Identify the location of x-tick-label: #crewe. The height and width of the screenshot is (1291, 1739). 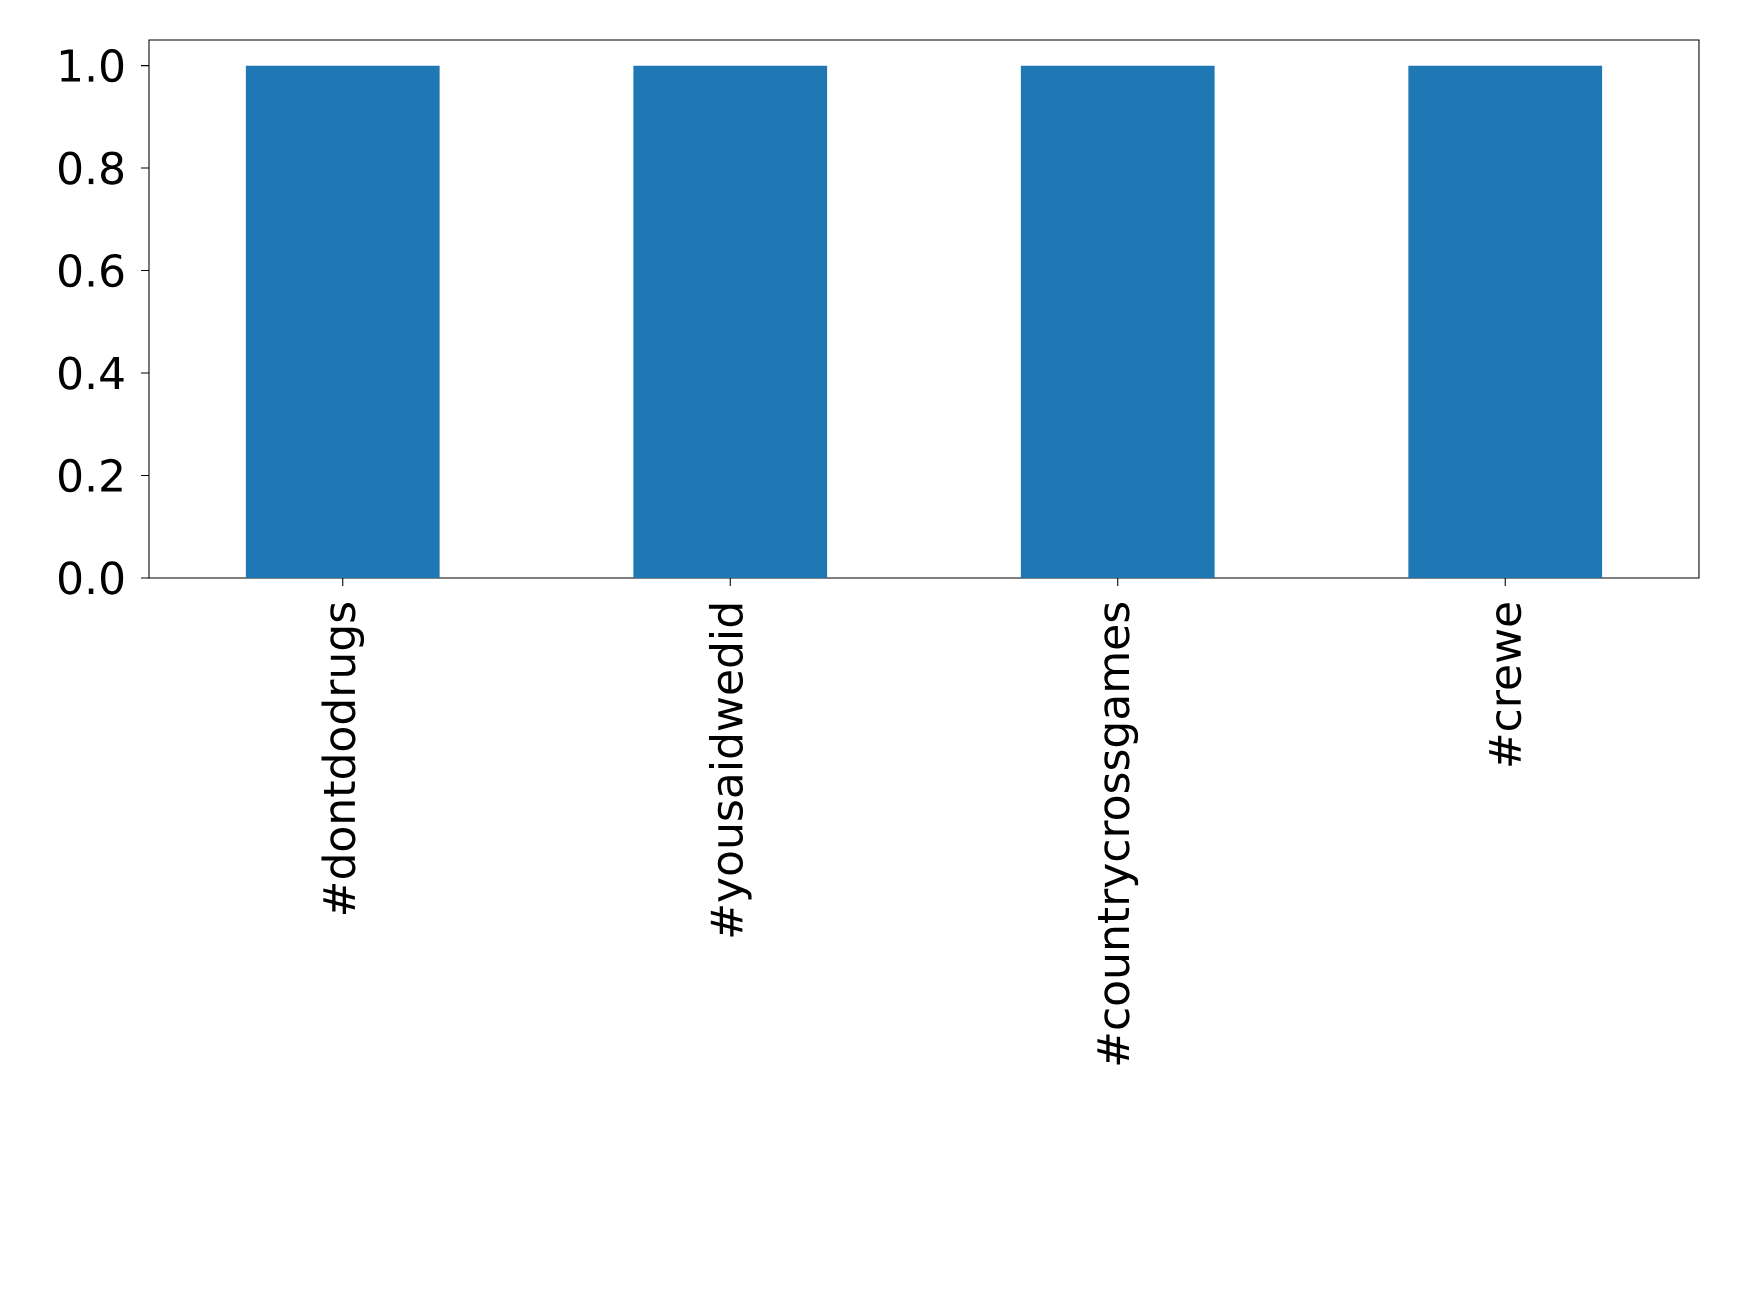
(1505, 684).